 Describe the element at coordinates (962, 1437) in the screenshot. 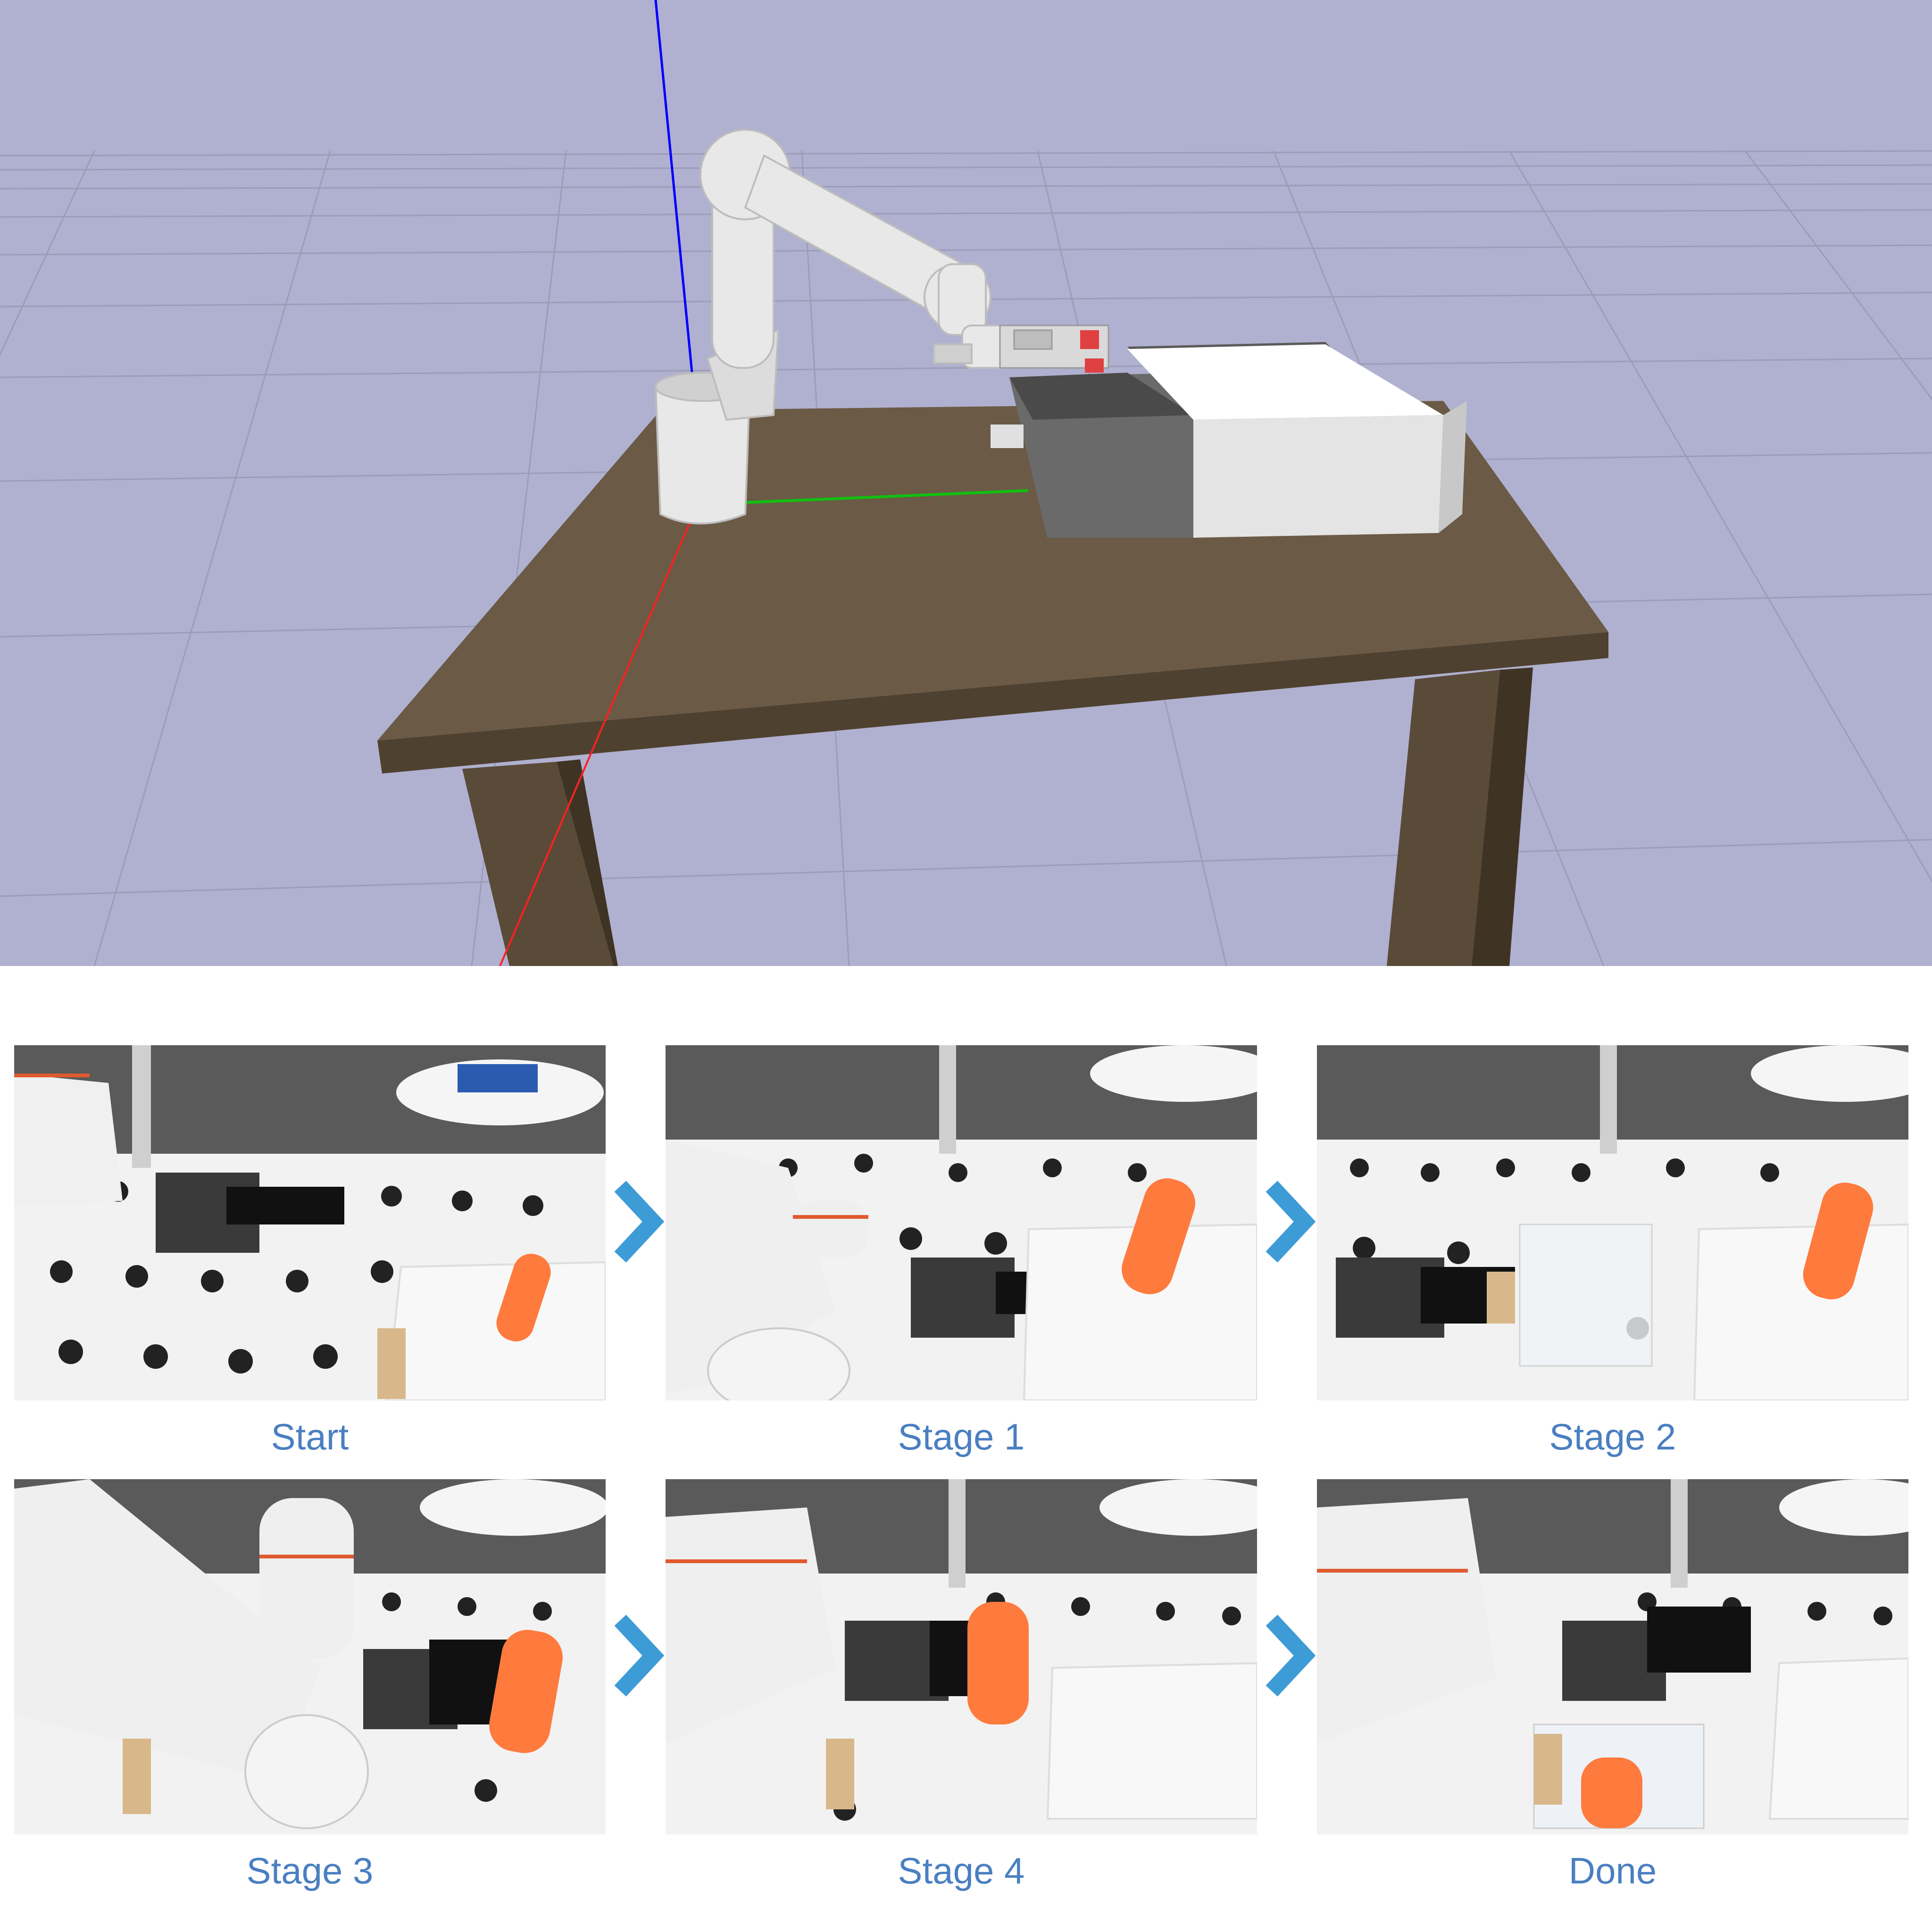

I see `caption-stage-1: Stage 1` at that location.